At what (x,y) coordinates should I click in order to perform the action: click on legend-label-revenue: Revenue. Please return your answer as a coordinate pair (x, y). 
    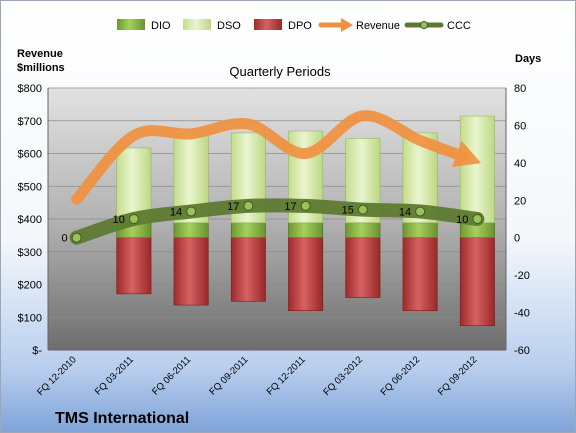
    Looking at the image, I should click on (378, 26).